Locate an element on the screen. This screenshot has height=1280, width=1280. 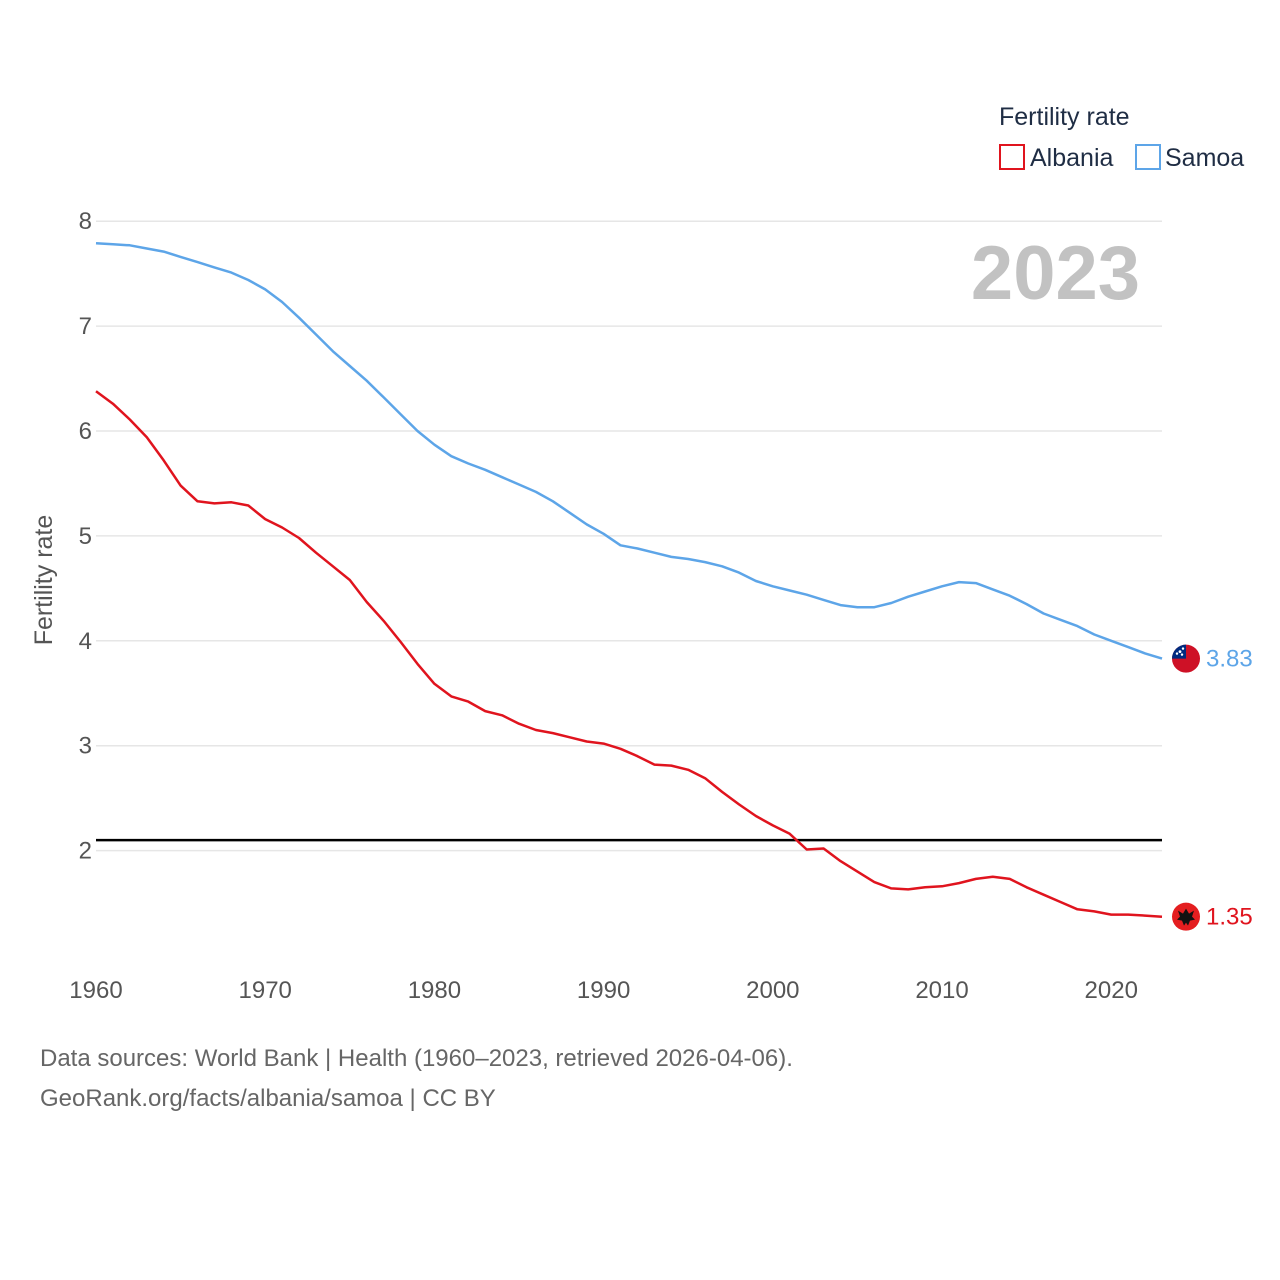
y-axis-ticks: 2 3 4 5 6 7 8 is located at coordinates (85, 536).